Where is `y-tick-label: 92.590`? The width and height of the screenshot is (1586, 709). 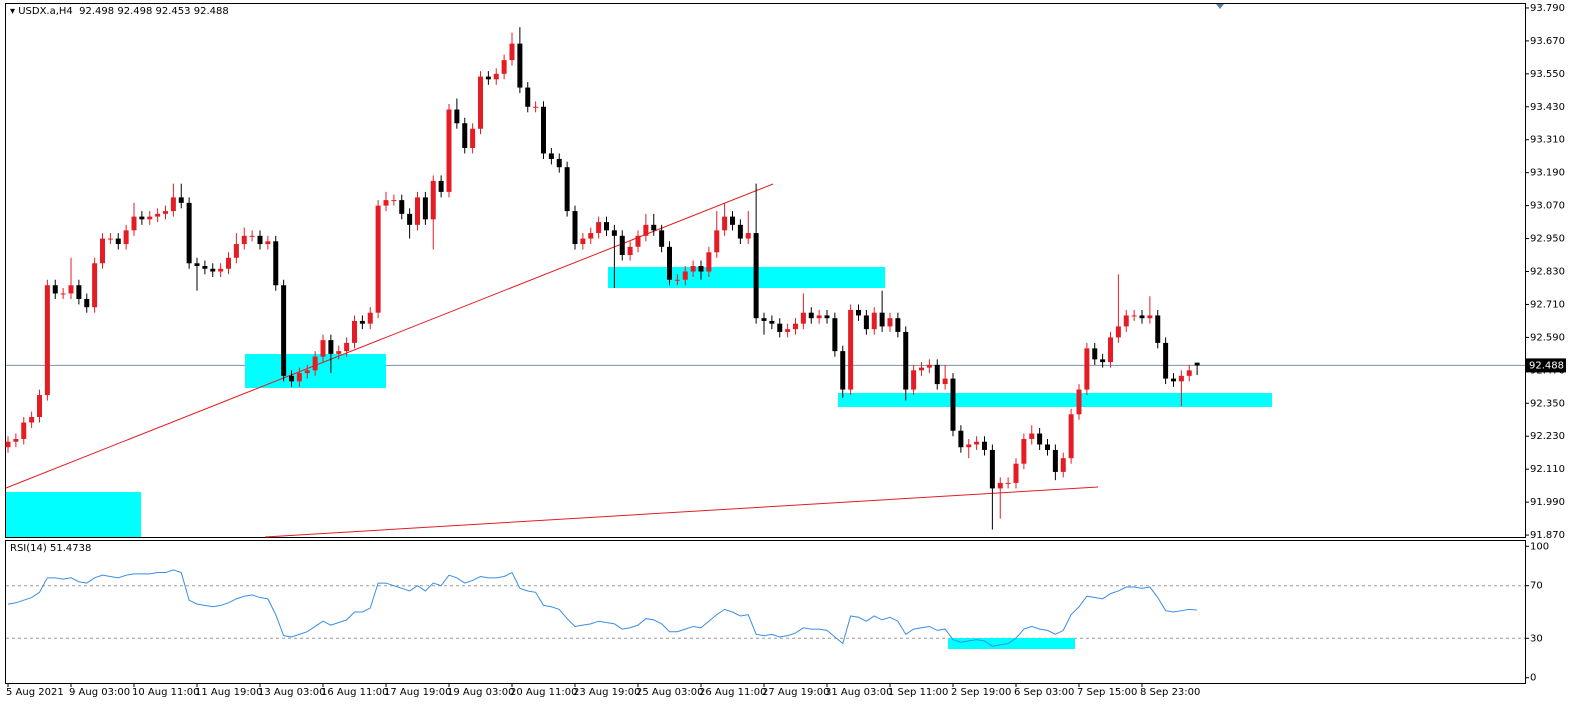
y-tick-label: 92.590 is located at coordinates (1547, 337).